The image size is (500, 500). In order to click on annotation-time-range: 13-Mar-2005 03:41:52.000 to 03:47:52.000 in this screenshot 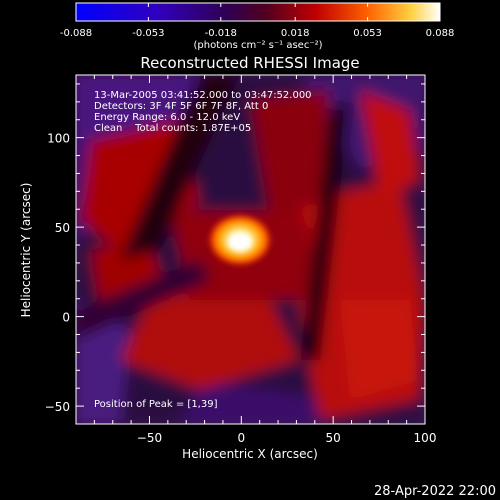, I will do `click(203, 95)`.